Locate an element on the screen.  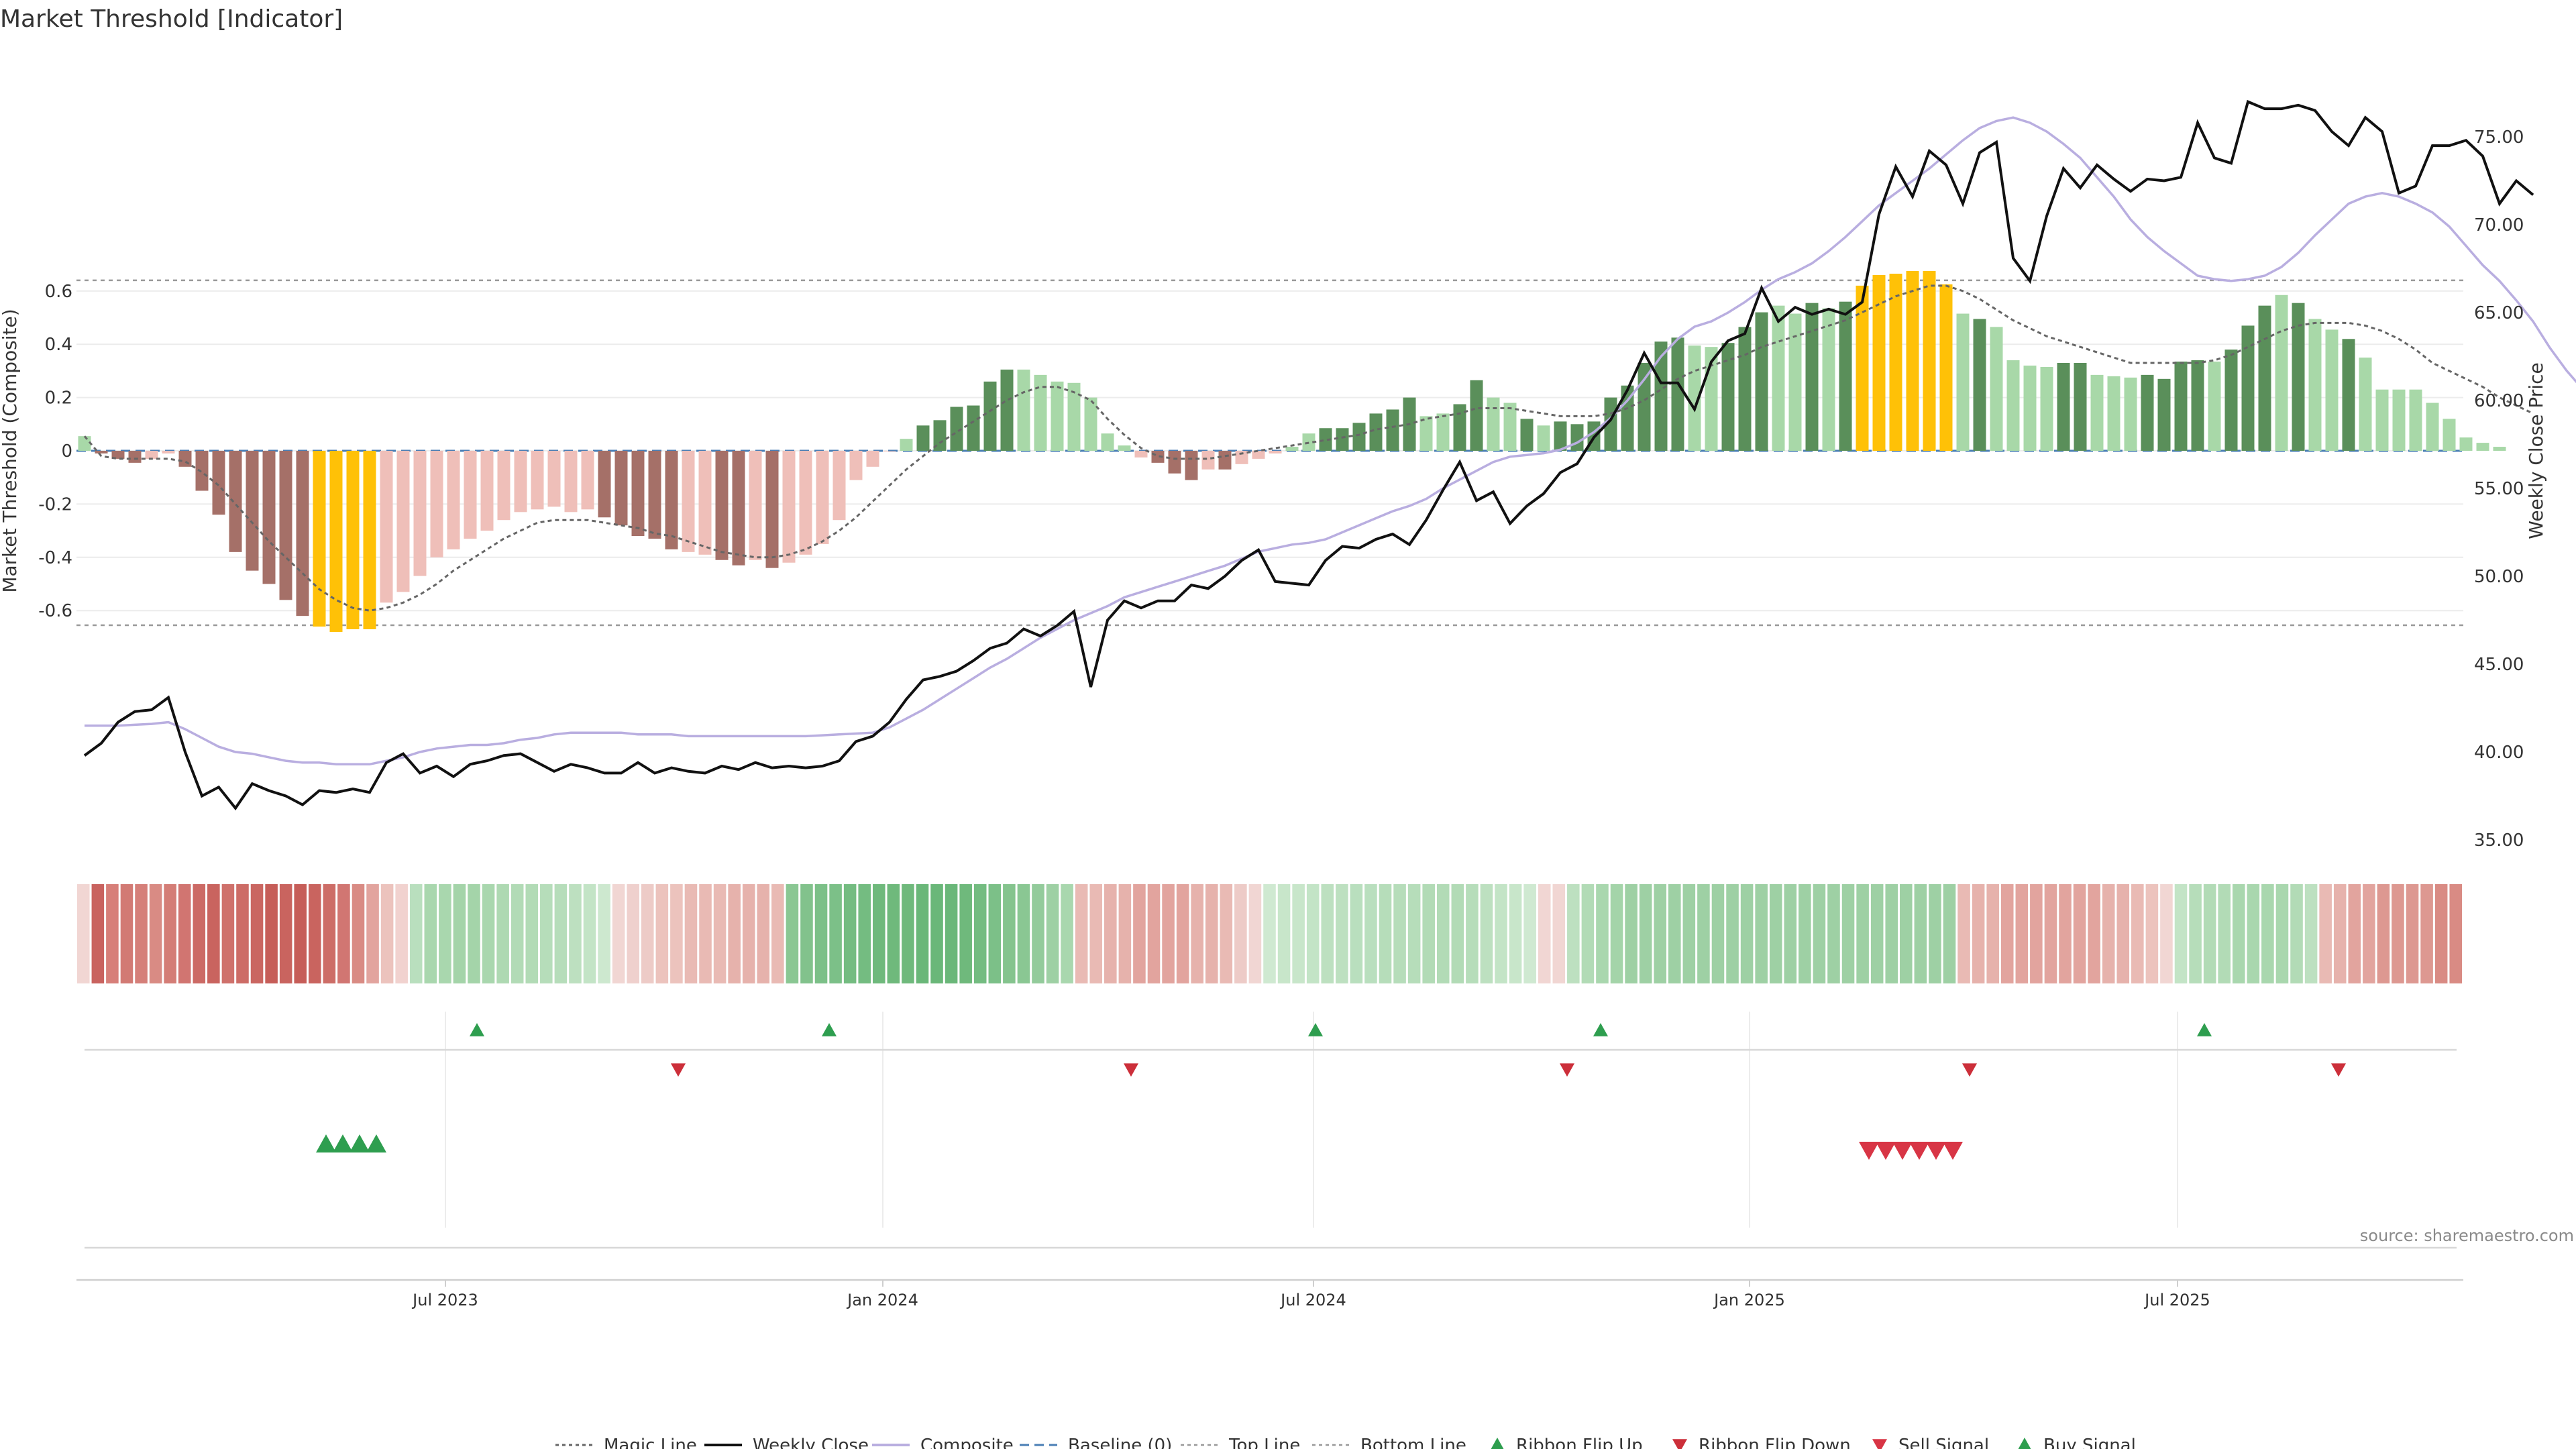
buy-signal-marker is located at coordinates (343, 1143).